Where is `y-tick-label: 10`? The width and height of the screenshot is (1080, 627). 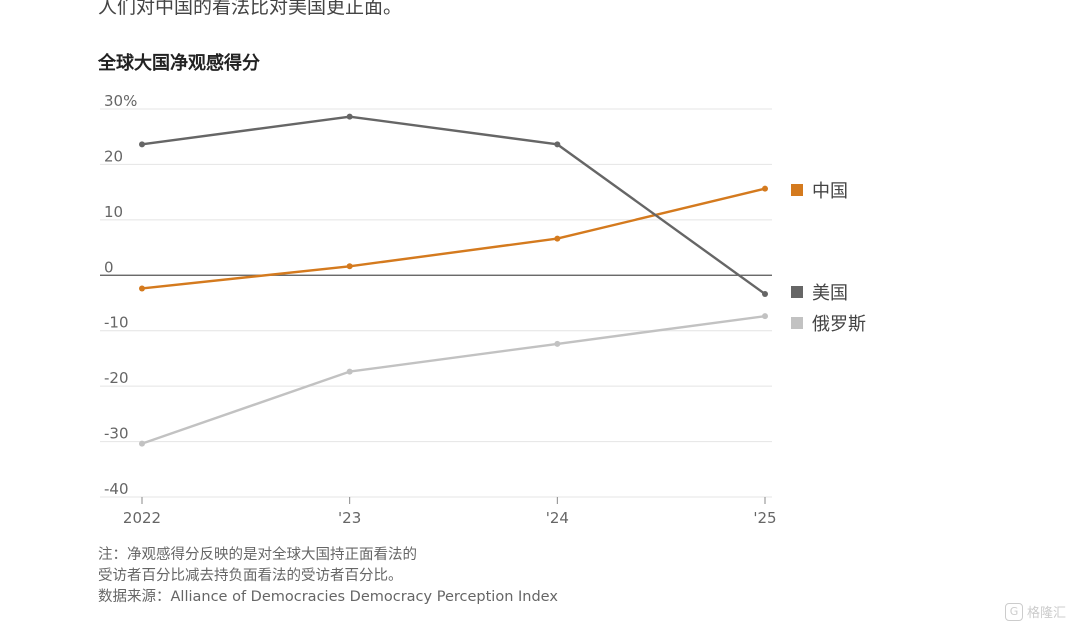
y-tick-label: 10 is located at coordinates (113, 212).